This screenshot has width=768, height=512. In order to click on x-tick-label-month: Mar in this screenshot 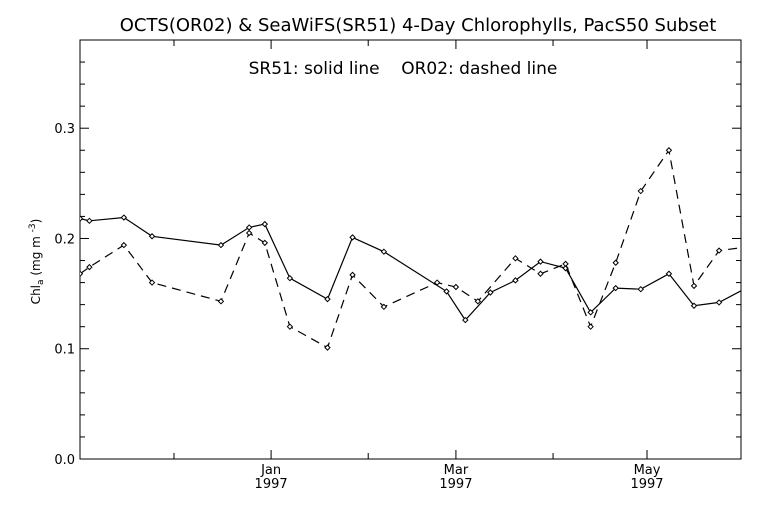, I will do `click(456, 470)`.